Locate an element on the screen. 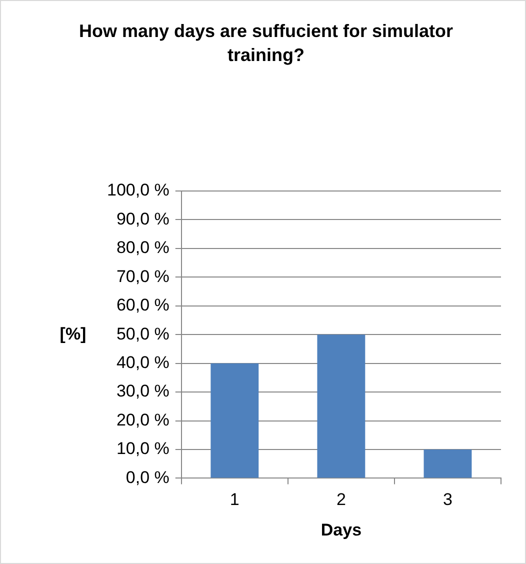 The image size is (526, 564). y-tick-label: 10,0 % is located at coordinates (143, 448).